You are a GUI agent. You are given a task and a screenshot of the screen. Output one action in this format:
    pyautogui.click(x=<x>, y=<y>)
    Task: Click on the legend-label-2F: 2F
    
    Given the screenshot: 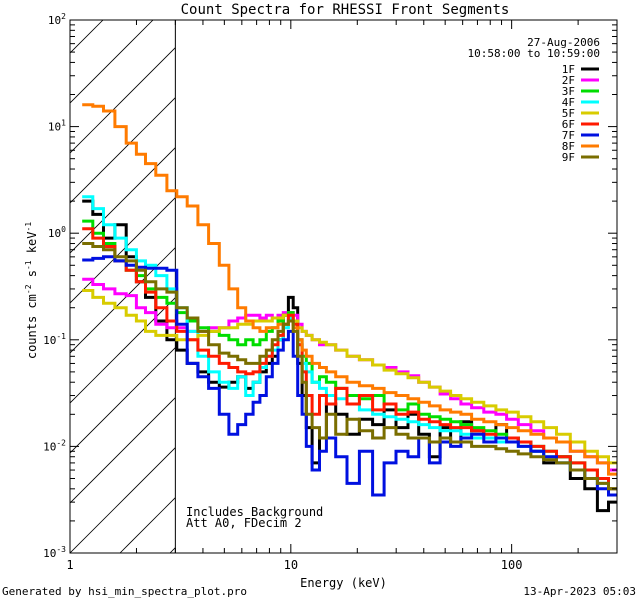 What is the action you would take?
    pyautogui.click(x=568, y=80)
    